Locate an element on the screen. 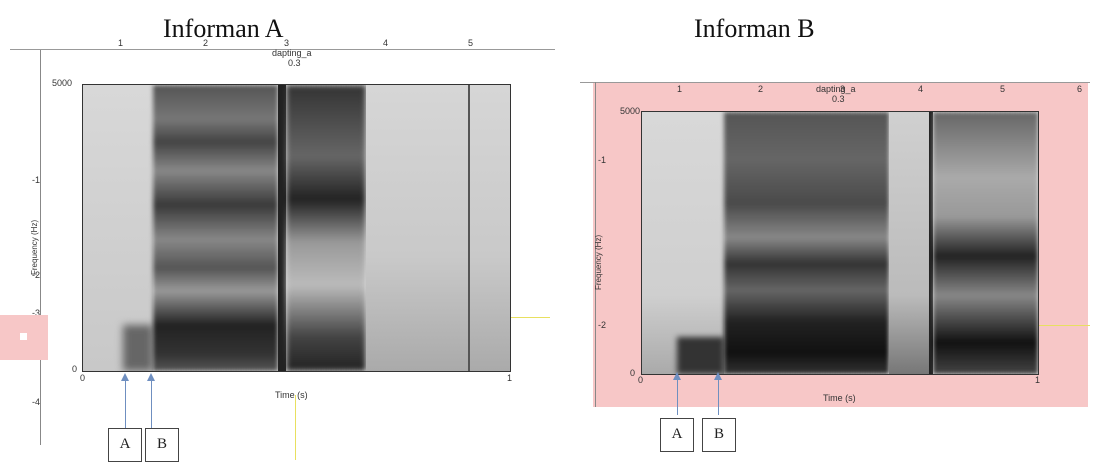  left-tick-b-1: -1 is located at coordinates (602, 160).